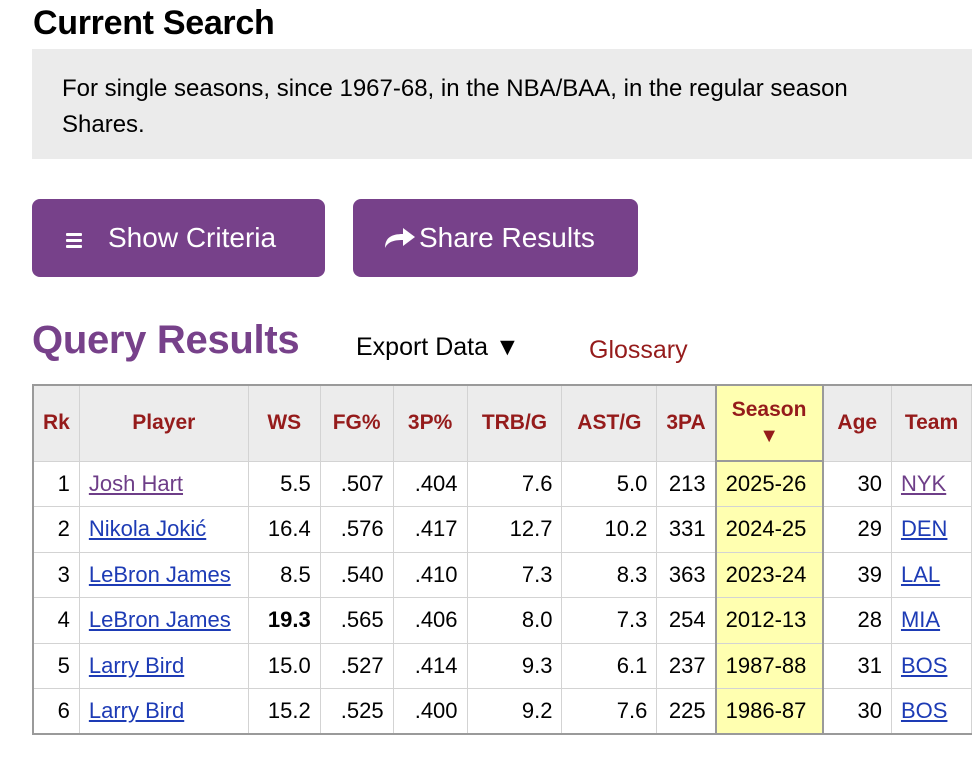  I want to click on cell-3p-pct: .406, so click(430, 620).